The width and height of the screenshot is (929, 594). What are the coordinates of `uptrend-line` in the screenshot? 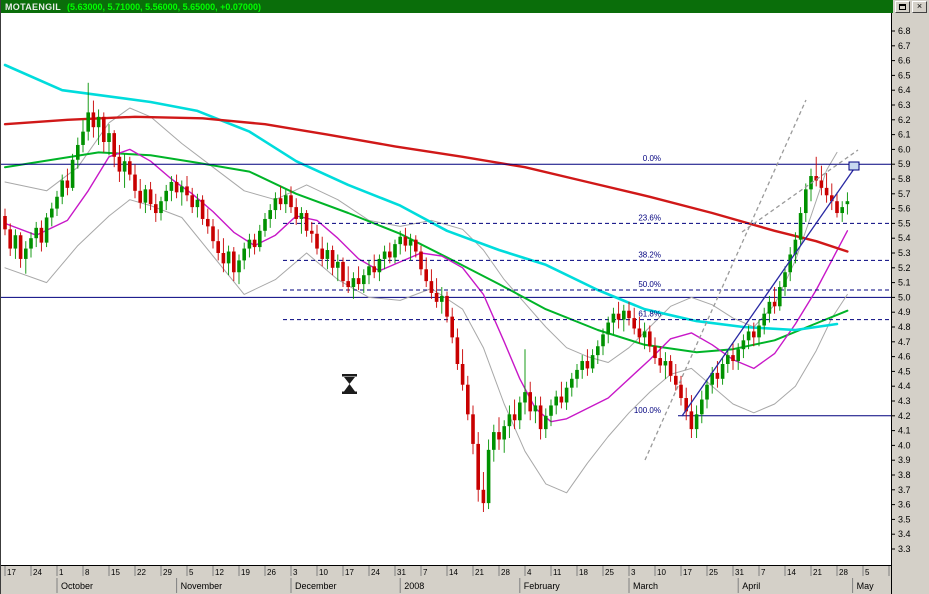 It's located at (769, 291).